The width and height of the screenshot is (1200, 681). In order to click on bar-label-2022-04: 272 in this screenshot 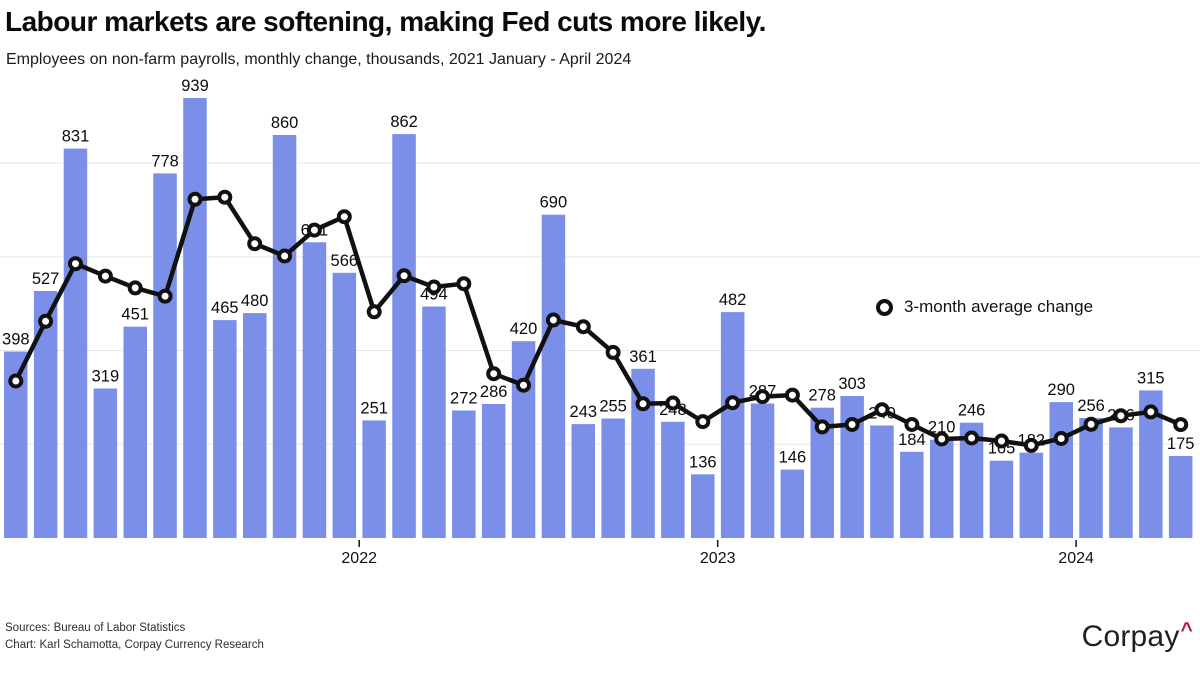, I will do `click(464, 399)`.